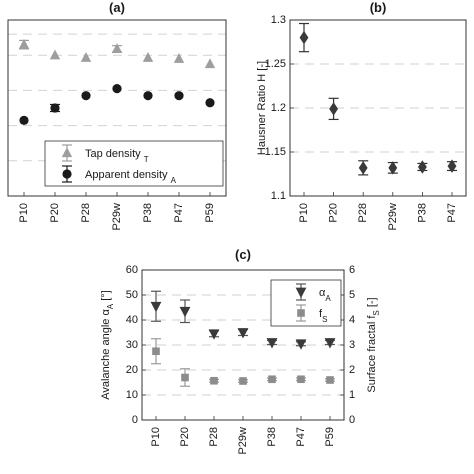 This screenshot has width=474, height=474. Describe the element at coordinates (352, 420) in the screenshot. I see `y-tick-label-right: 0` at that location.